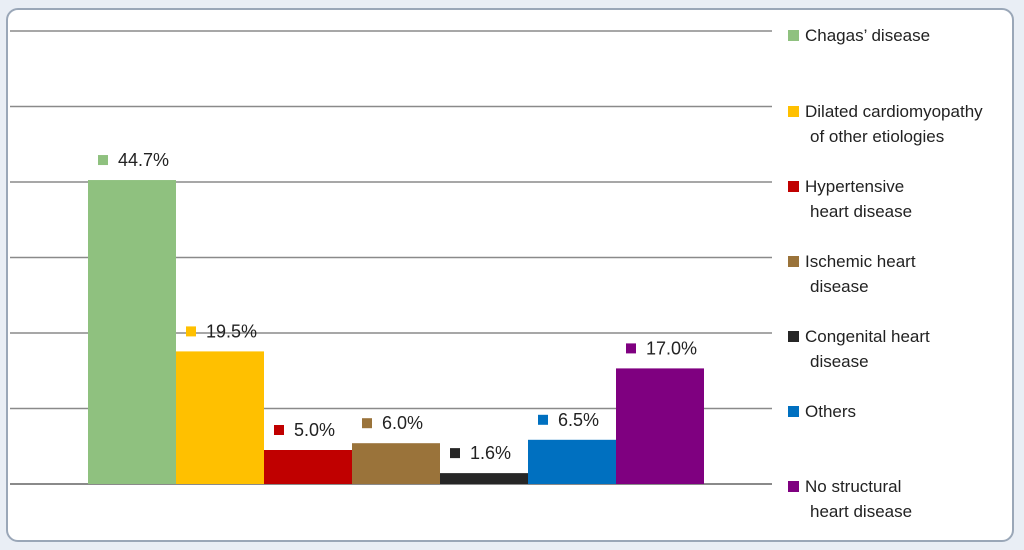  Describe the element at coordinates (314, 430) in the screenshot. I see `data-label: 5.0%` at that location.